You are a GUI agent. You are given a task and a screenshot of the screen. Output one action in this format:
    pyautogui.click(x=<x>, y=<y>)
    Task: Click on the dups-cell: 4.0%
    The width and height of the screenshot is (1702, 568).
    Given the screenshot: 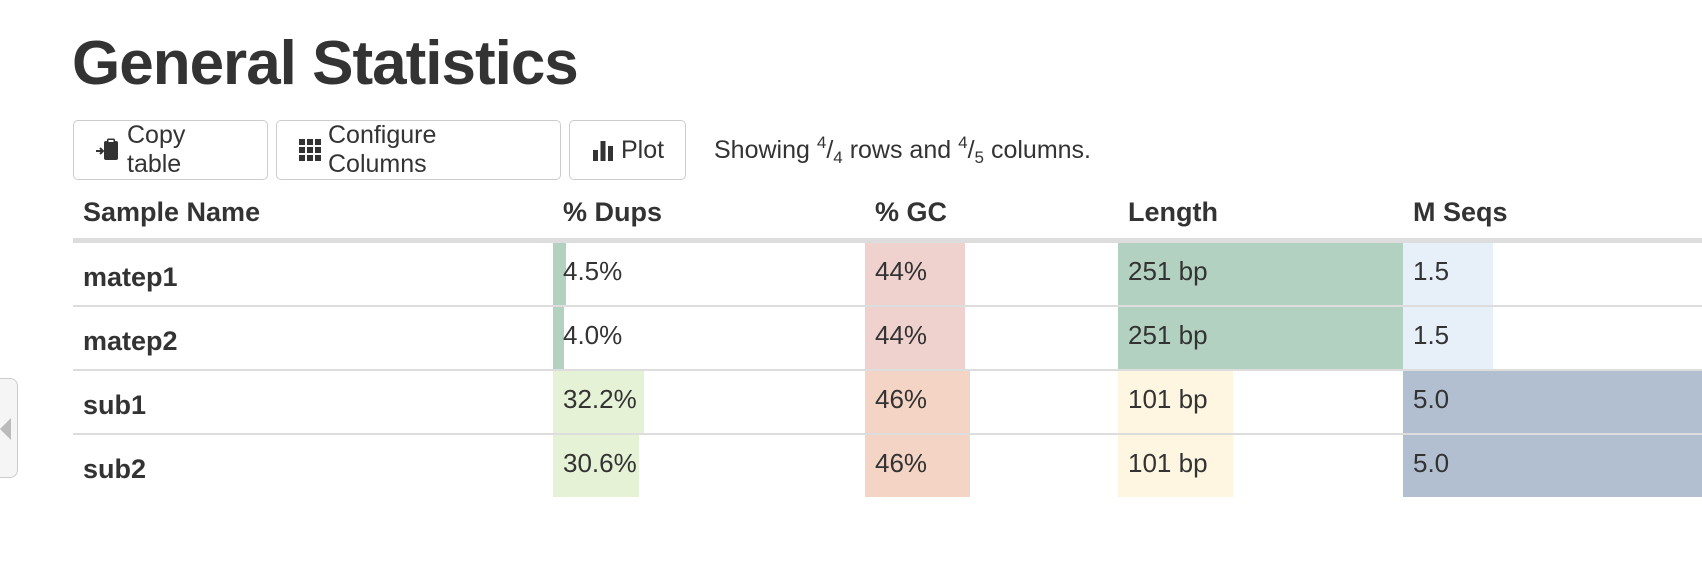 What is the action you would take?
    pyautogui.click(x=694, y=338)
    